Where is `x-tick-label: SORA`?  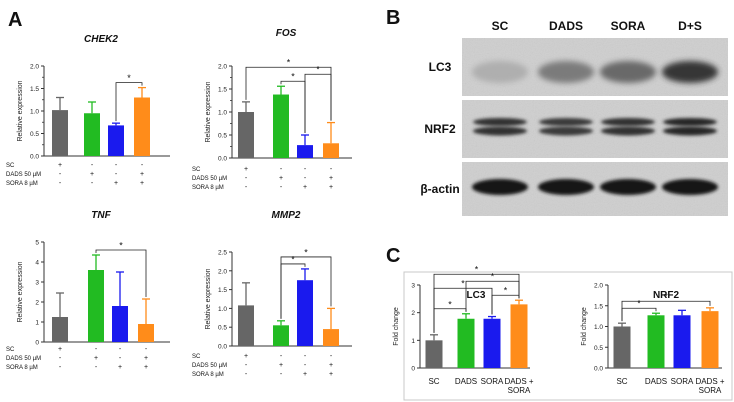
x-tick-label: SORA is located at coordinates (682, 381).